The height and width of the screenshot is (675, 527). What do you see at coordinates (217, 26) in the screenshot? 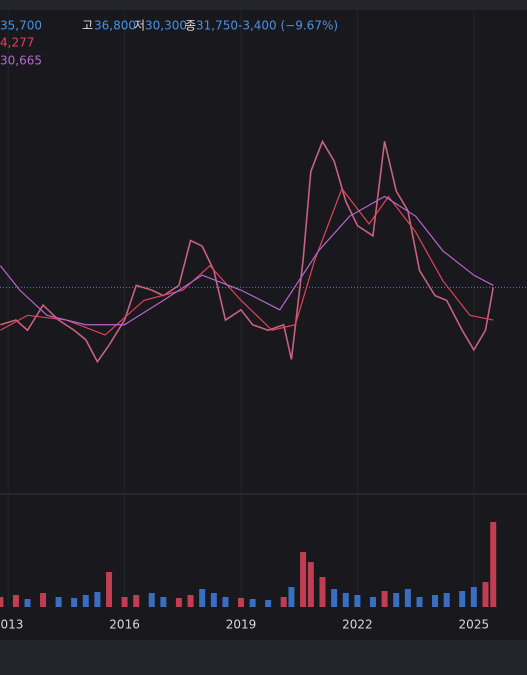
I see `close: 31,750` at bounding box center [217, 26].